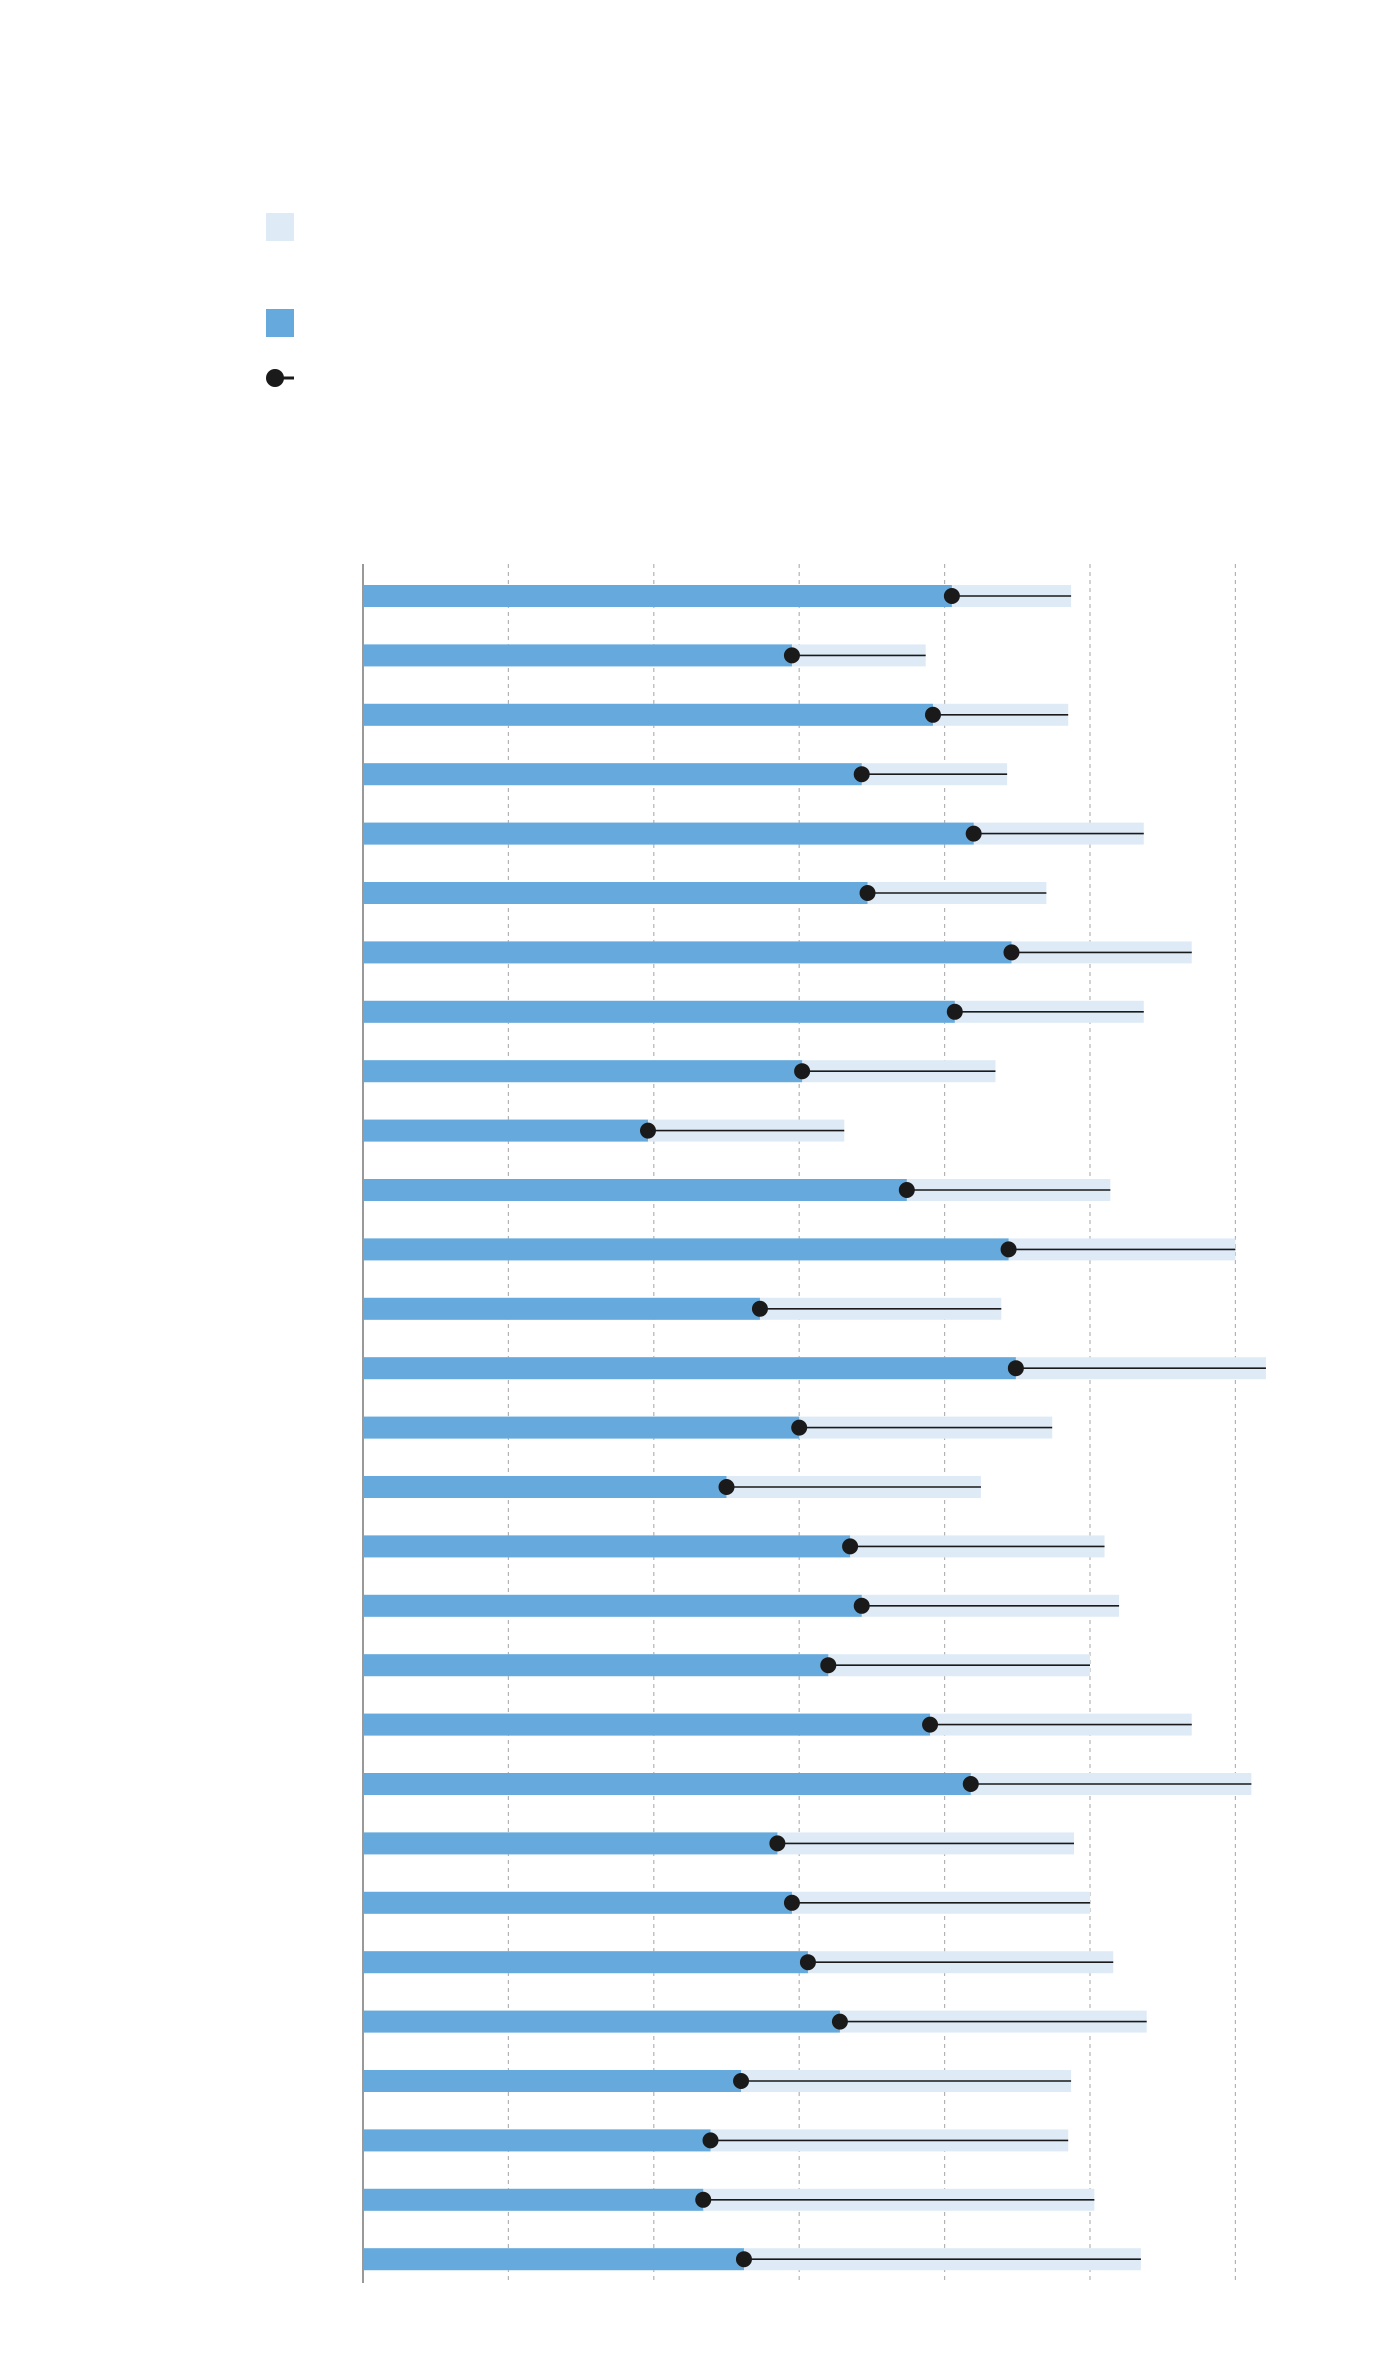 This screenshot has width=1400, height=2380. I want to click on legend-value-swatch, so click(280, 323).